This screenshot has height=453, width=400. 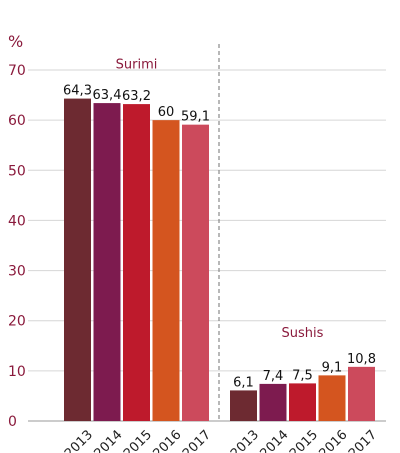 What do you see at coordinates (136, 263) in the screenshot?
I see `bar-surimi-2015` at bounding box center [136, 263].